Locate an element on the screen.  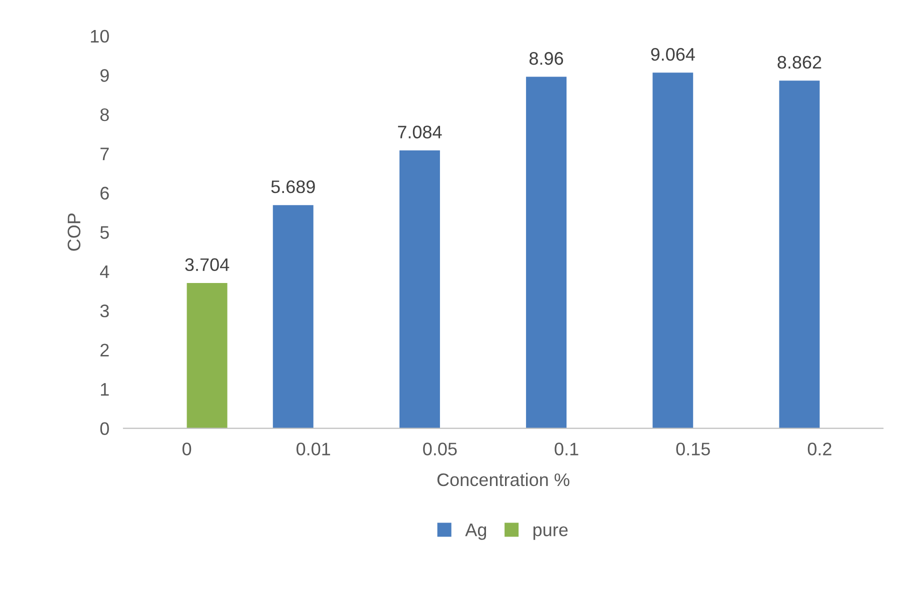
x-tick-label: 0.01 is located at coordinates (313, 449).